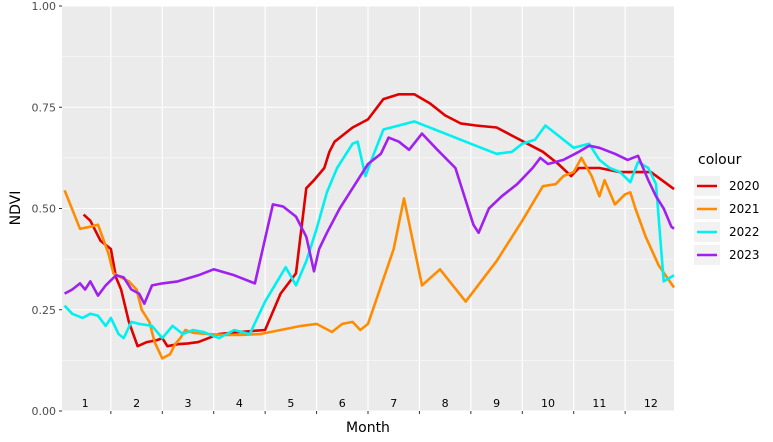 This screenshot has height=442, width=773. Describe the element at coordinates (44, 107) in the screenshot. I see `y-tick-label: 0.75` at that location.